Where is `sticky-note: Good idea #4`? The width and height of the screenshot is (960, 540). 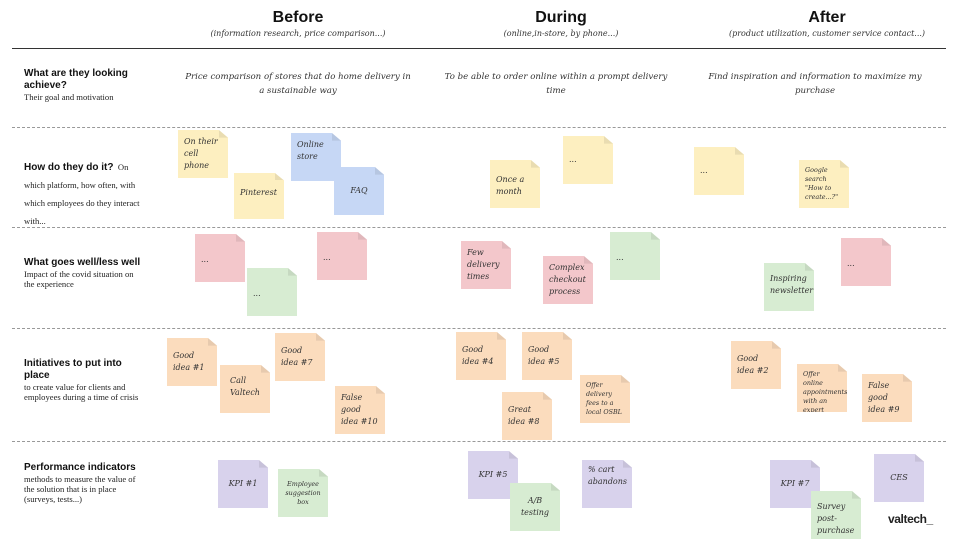
sticky-note: Good idea #4 is located at coordinates (481, 356).